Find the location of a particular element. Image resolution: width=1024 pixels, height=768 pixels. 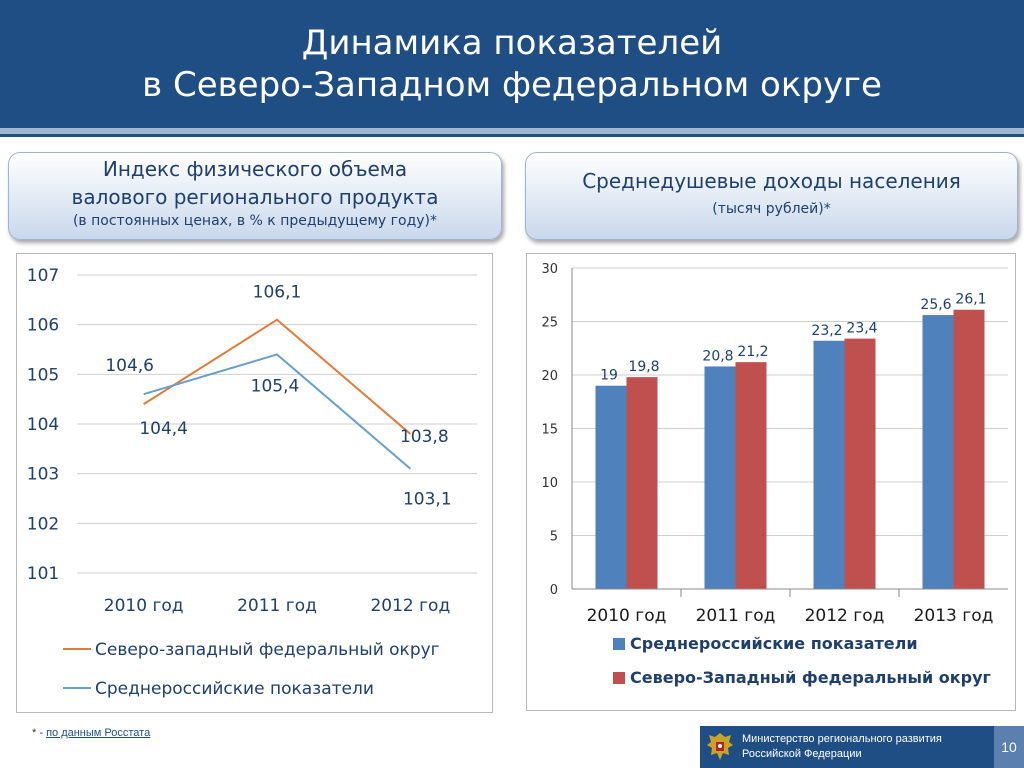

bar-chart-data-label: 26,1 is located at coordinates (970, 300).